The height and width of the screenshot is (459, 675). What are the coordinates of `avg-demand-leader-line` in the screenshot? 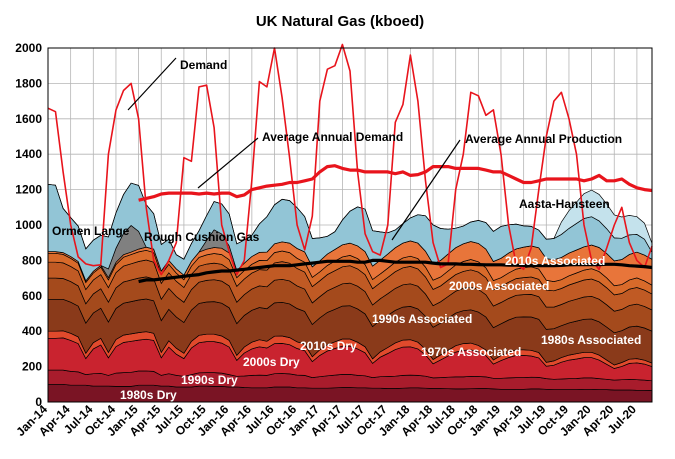 It's located at (228, 163).